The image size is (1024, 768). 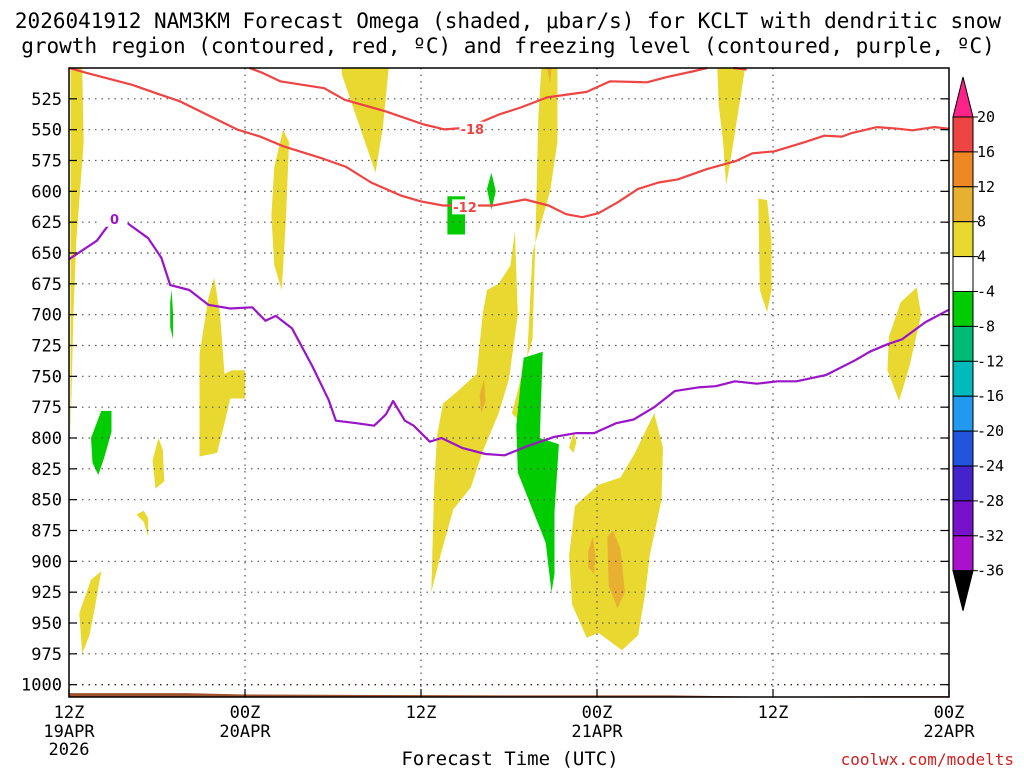 What do you see at coordinates (549, 75) in the screenshot?
I see `region-omega-8-12-d` at bounding box center [549, 75].